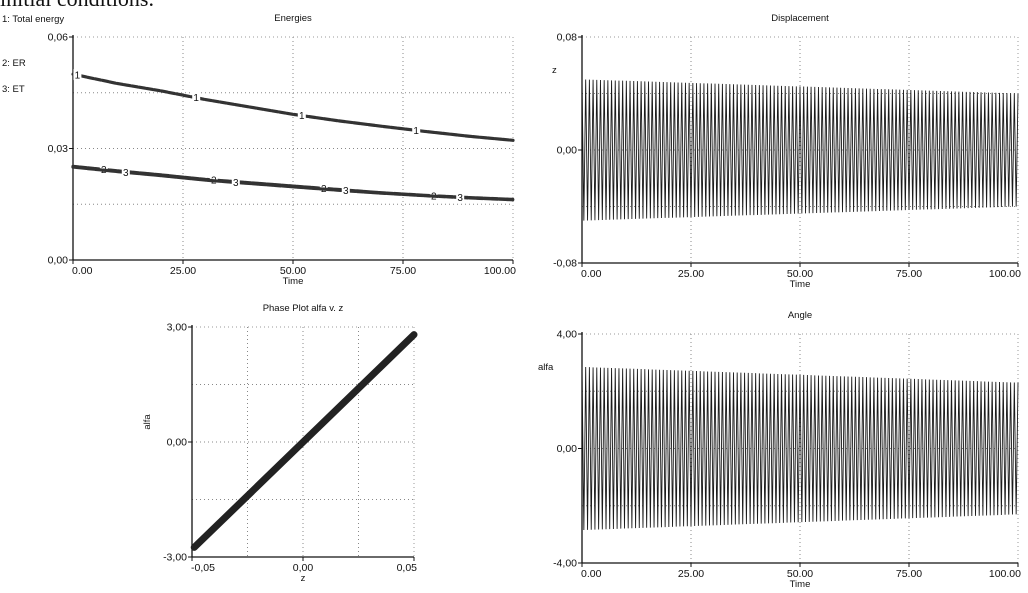 This screenshot has height=593, width=1028. What do you see at coordinates (567, 335) in the screenshot?
I see `y-tick-label: 4,00` at bounding box center [567, 335].